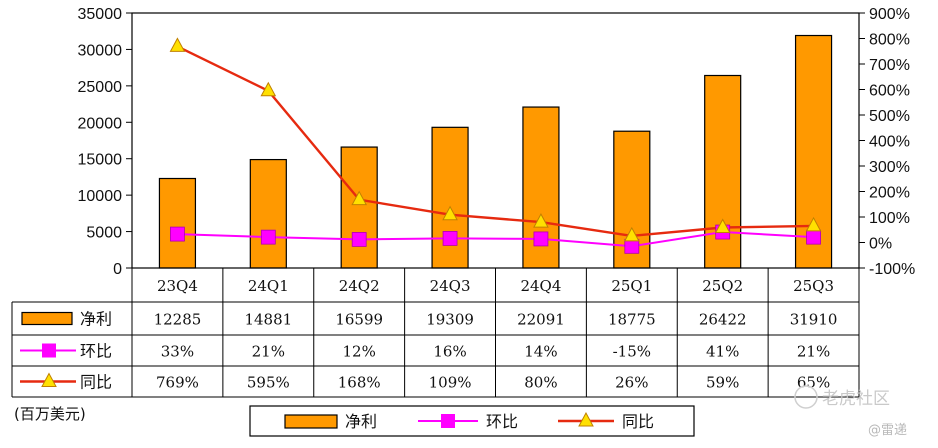 Image resolution: width=938 pixels, height=448 pixels. Describe the element at coordinates (359, 320) in the screenshot. I see `table-cell: 16599` at that location.